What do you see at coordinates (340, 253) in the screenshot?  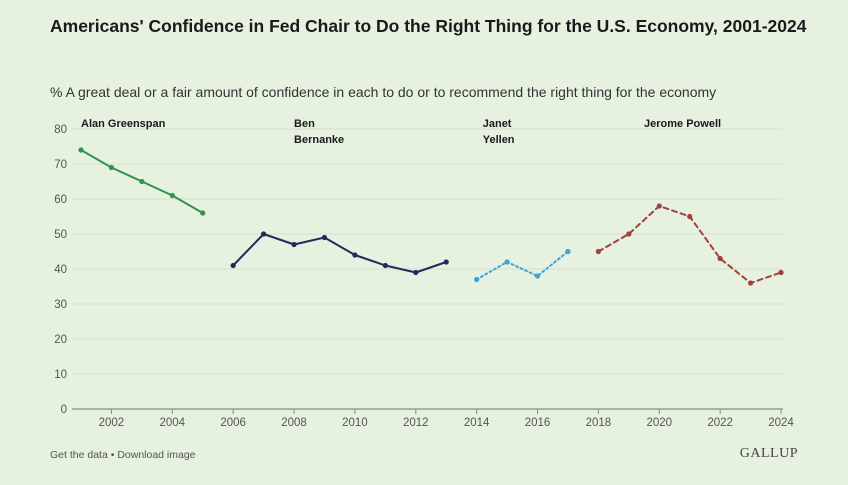 I see `series-line-ben-bernanke` at bounding box center [340, 253].